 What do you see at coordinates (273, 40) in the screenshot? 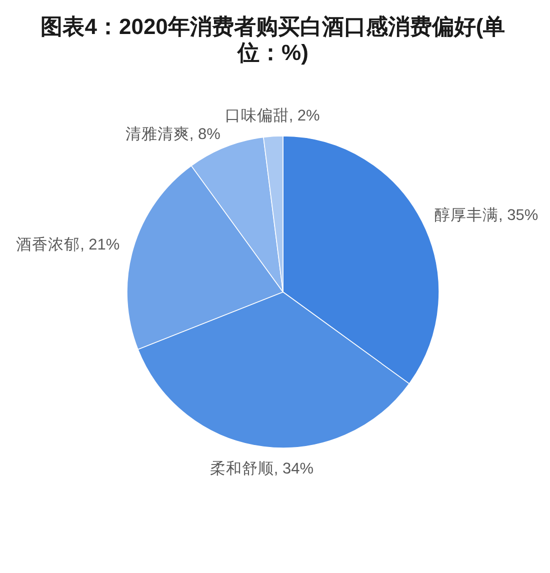
I see `title: 图表4：2020年消费者购买白酒口感消费偏好(单位：%)` at bounding box center [273, 40].